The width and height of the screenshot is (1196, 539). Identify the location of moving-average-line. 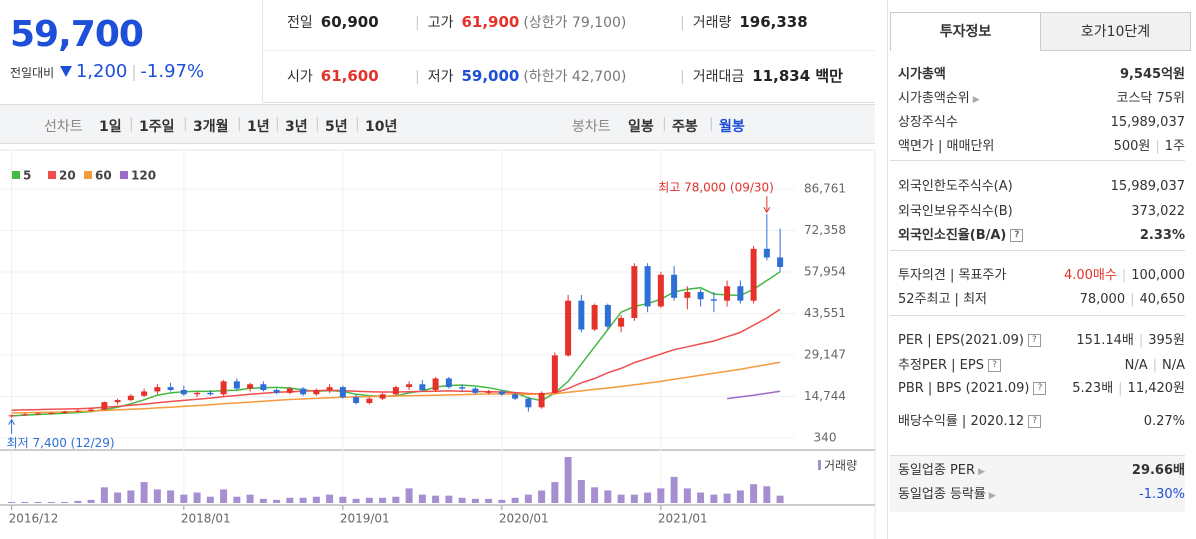
(754, 395).